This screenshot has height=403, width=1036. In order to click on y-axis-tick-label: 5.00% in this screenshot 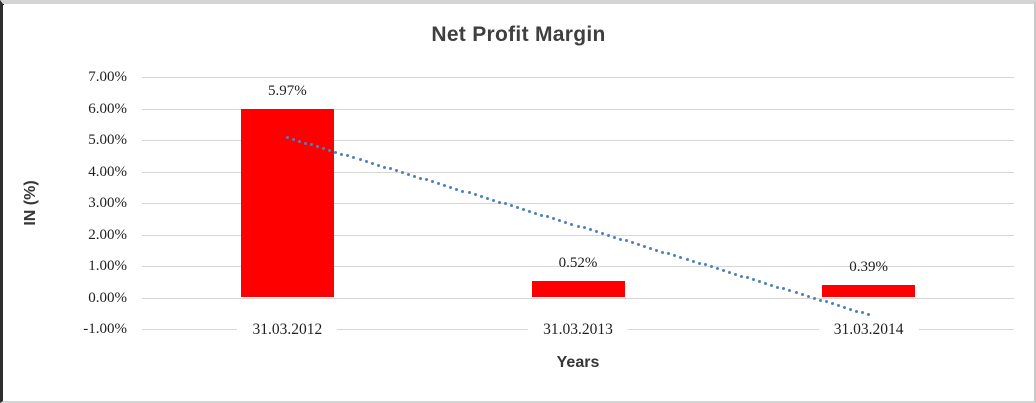, I will do `click(107, 140)`.